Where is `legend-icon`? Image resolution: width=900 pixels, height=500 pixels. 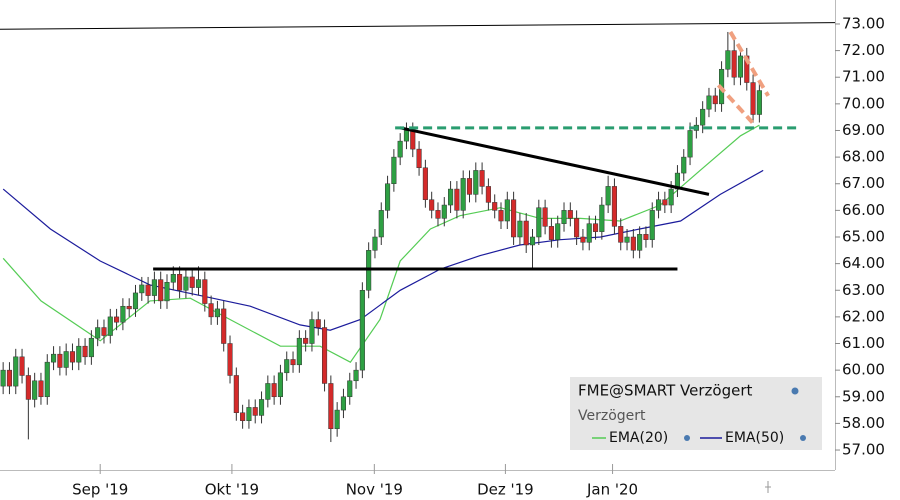 legend-icon is located at coordinates (687, 438).